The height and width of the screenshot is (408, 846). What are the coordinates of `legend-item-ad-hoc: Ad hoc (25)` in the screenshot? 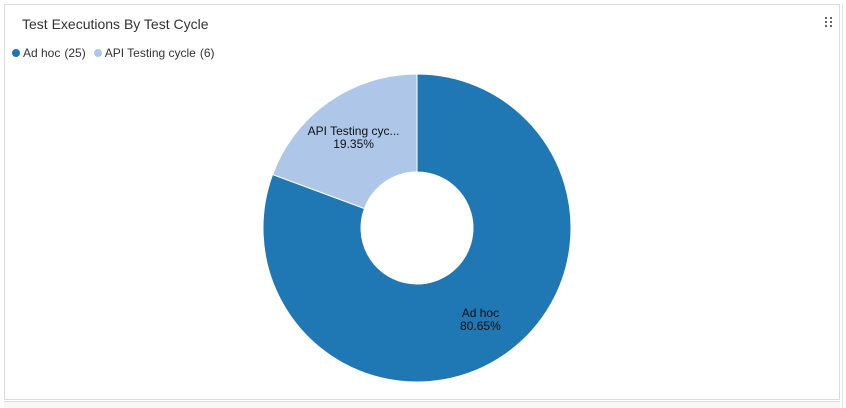 It's located at (49, 53).